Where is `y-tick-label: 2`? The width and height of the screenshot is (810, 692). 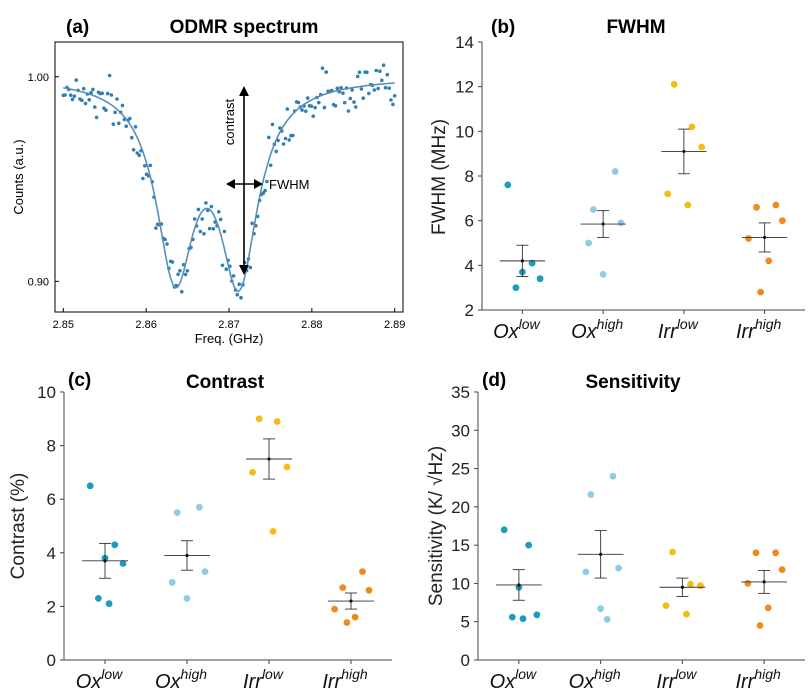 y-tick-label: 2 is located at coordinates (469, 310).